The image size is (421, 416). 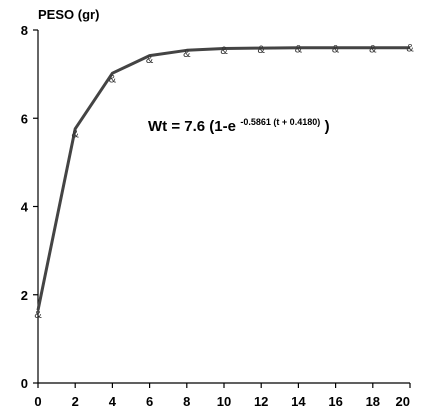 I want to click on x-axis-ticks: 0 2 4 6 8 10 12 14 16 18 20, so click(x=222, y=396).